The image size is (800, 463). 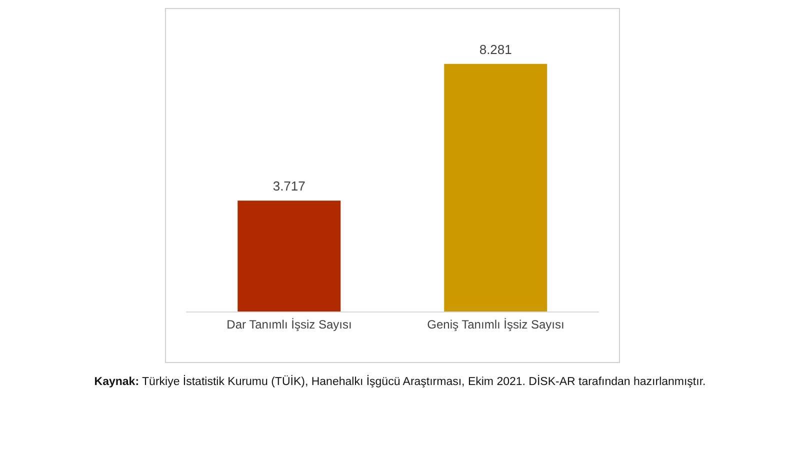 What do you see at coordinates (495, 49) in the screenshot?
I see `data-label: 8.281` at bounding box center [495, 49].